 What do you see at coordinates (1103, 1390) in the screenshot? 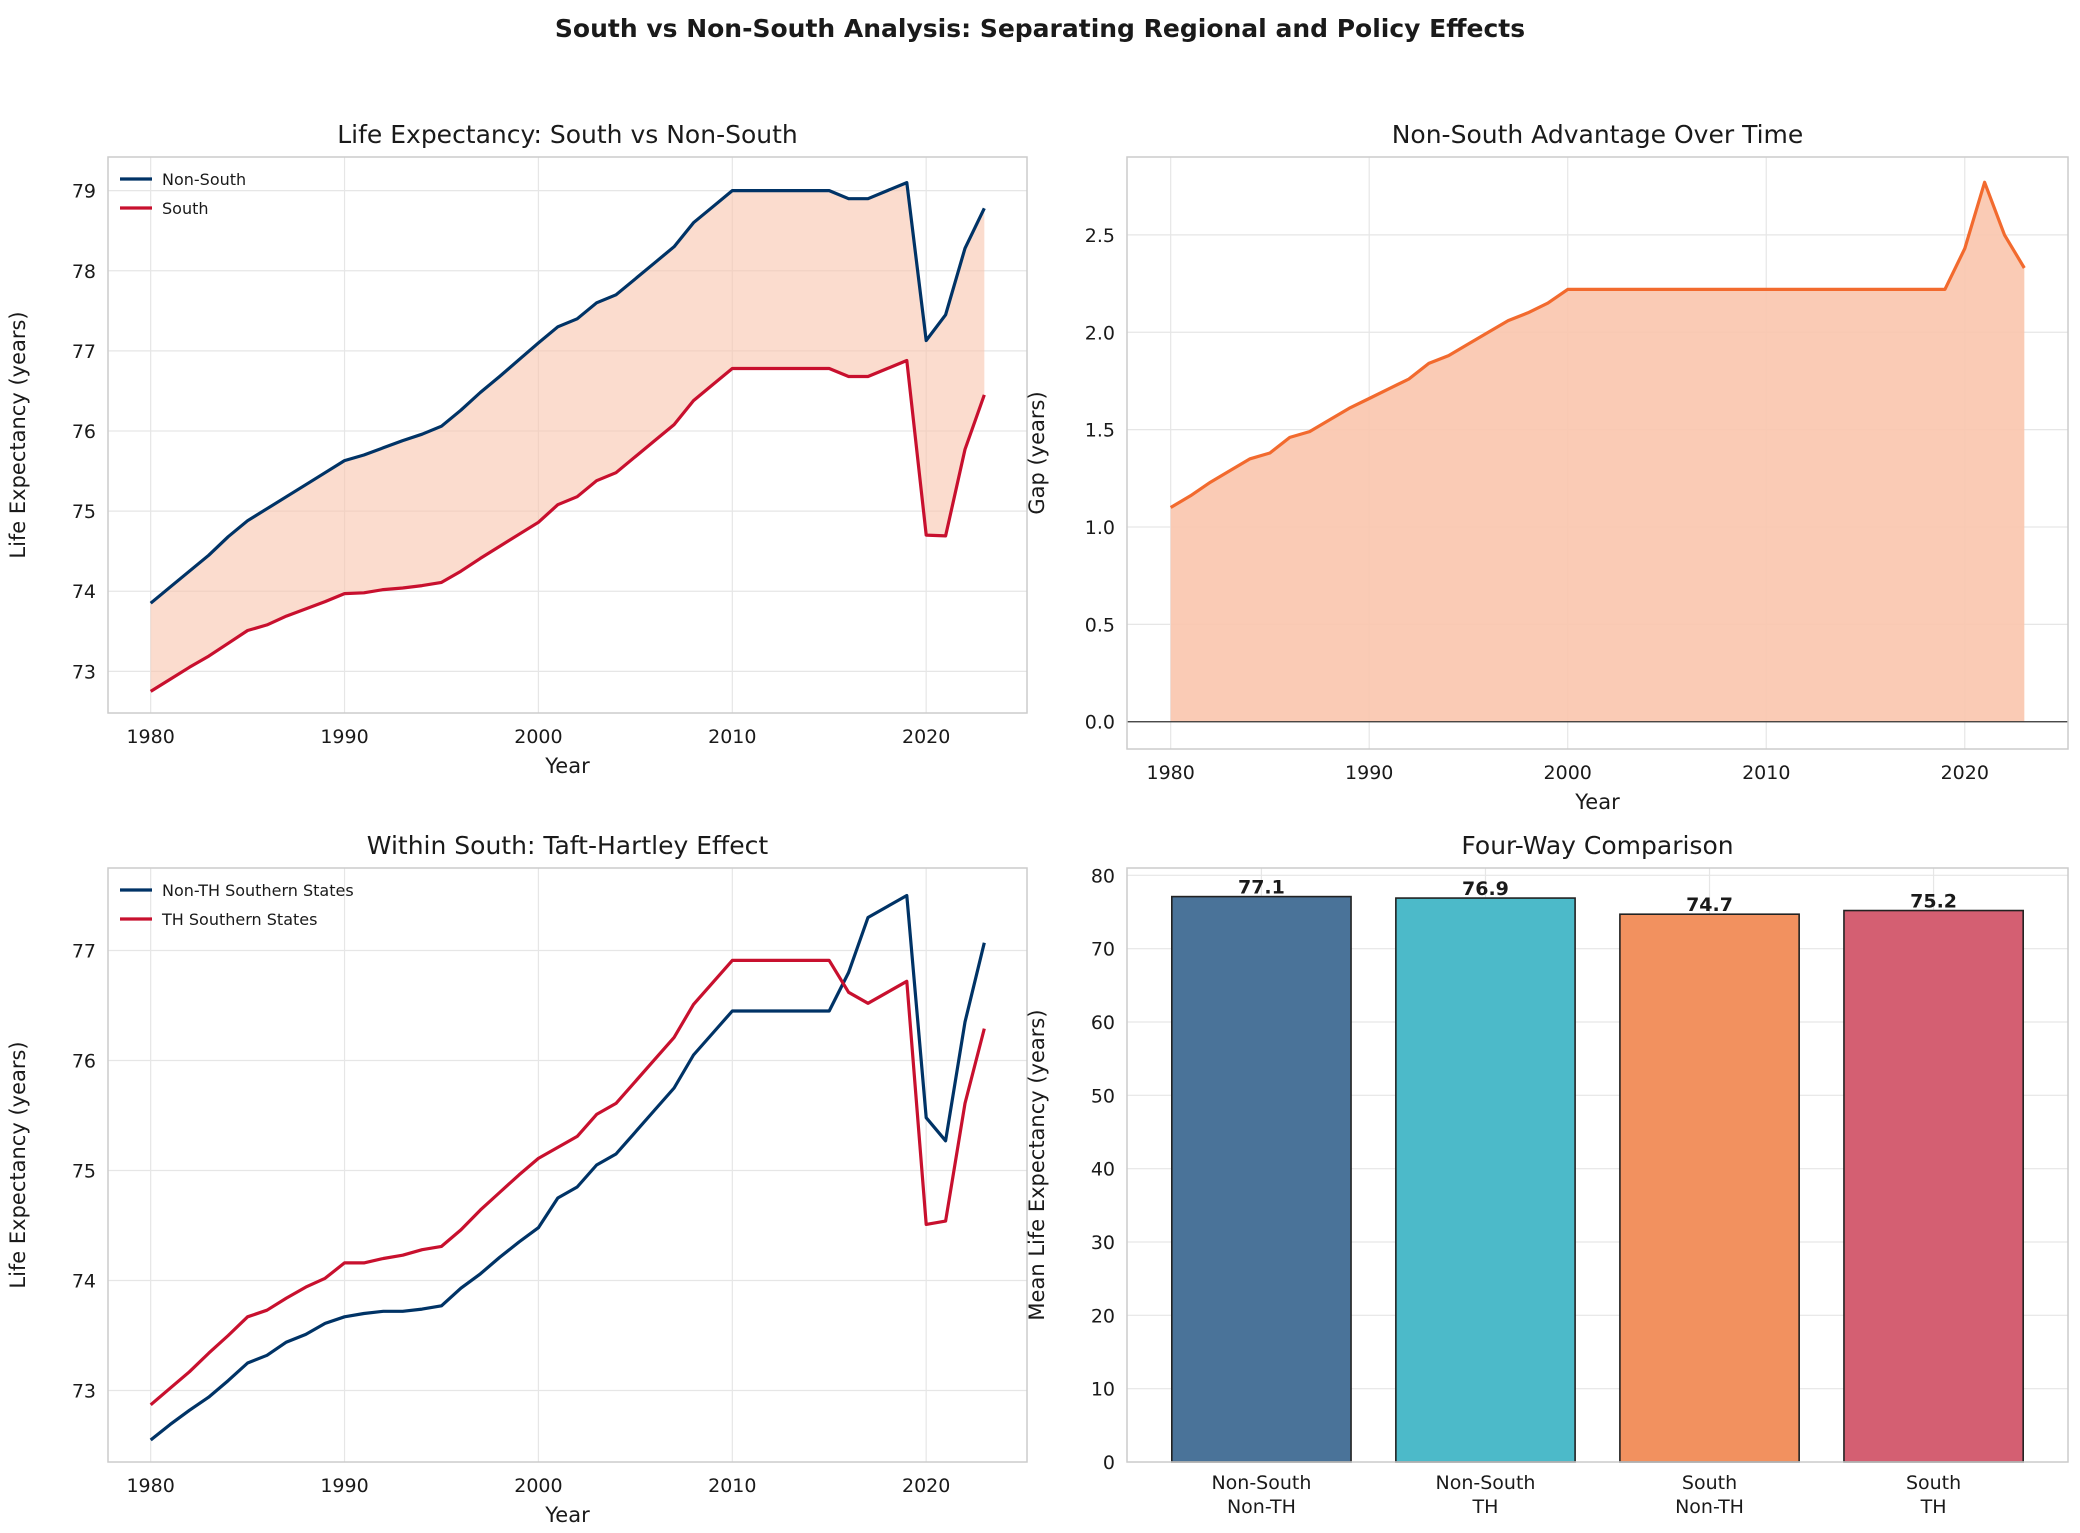
I see `y-tick-label: 10` at bounding box center [1103, 1390].